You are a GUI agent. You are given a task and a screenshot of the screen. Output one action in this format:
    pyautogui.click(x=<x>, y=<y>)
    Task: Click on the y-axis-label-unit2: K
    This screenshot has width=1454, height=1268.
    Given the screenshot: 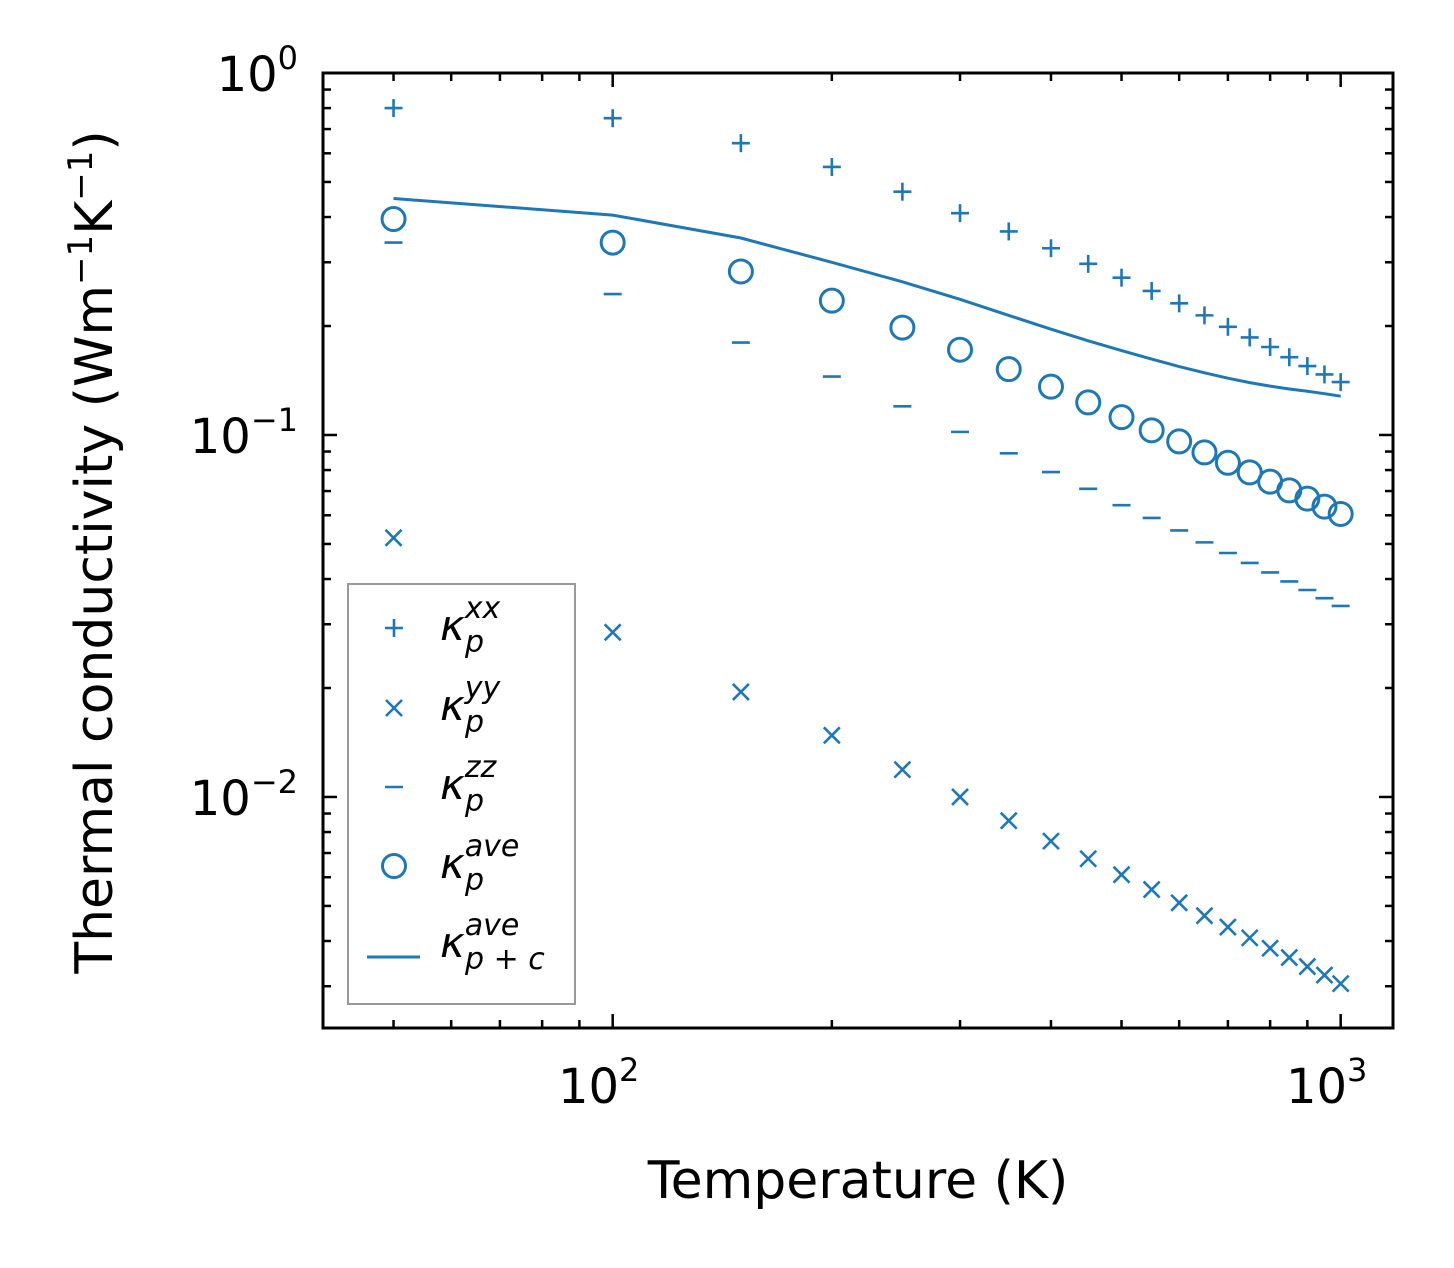 What is the action you would take?
    pyautogui.click(x=95, y=217)
    